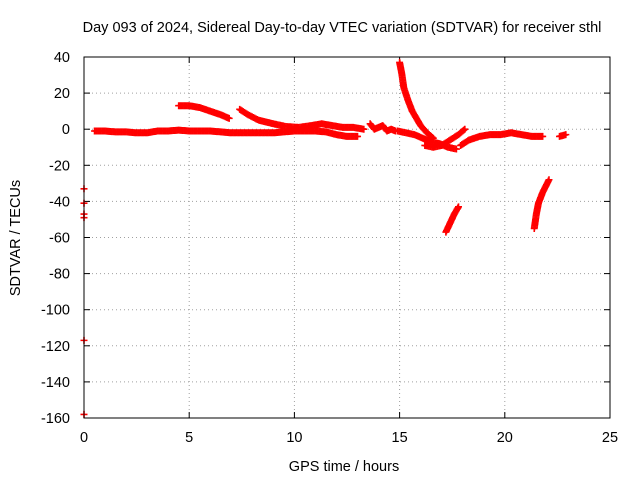 The image size is (640, 485). I want to click on y-tick-label: -100, so click(55, 311).